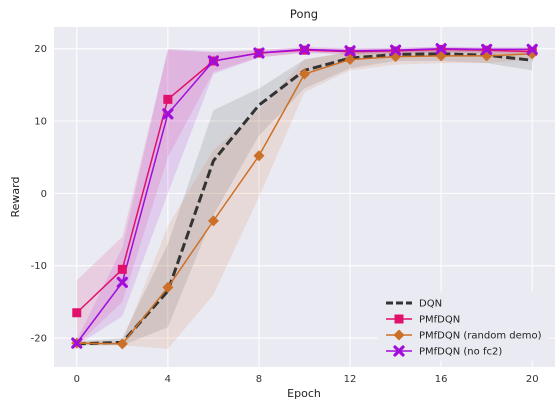  What do you see at coordinates (441, 379) in the screenshot?
I see `x-tick-label: 16` at bounding box center [441, 379].